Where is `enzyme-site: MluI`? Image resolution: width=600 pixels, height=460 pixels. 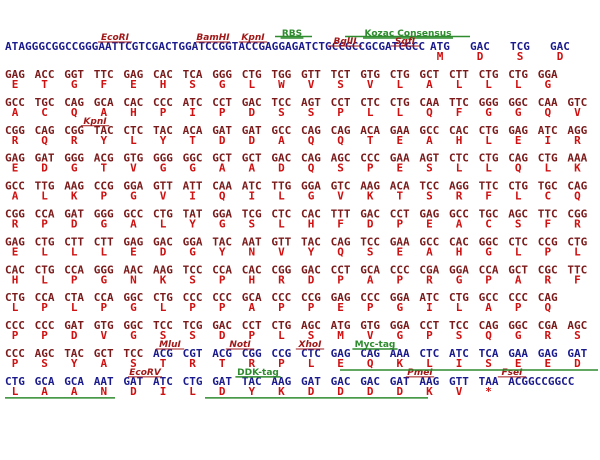 enzyme-site: MluI is located at coordinates (170, 345).